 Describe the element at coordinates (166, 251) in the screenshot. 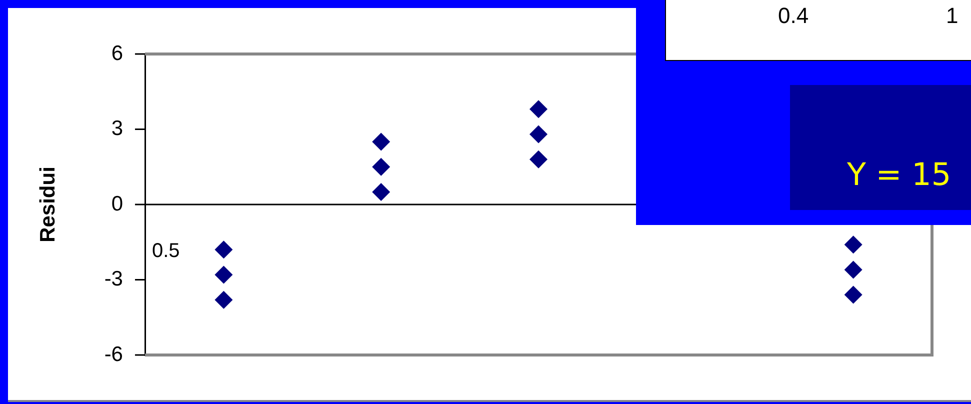

I see `annotation: 0.5` at that location.